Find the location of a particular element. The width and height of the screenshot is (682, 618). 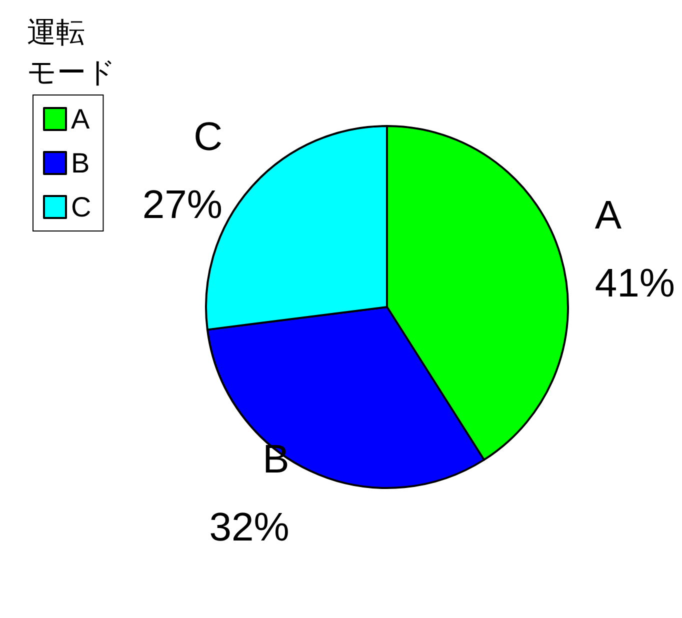

slice-label: C is located at coordinates (208, 136).